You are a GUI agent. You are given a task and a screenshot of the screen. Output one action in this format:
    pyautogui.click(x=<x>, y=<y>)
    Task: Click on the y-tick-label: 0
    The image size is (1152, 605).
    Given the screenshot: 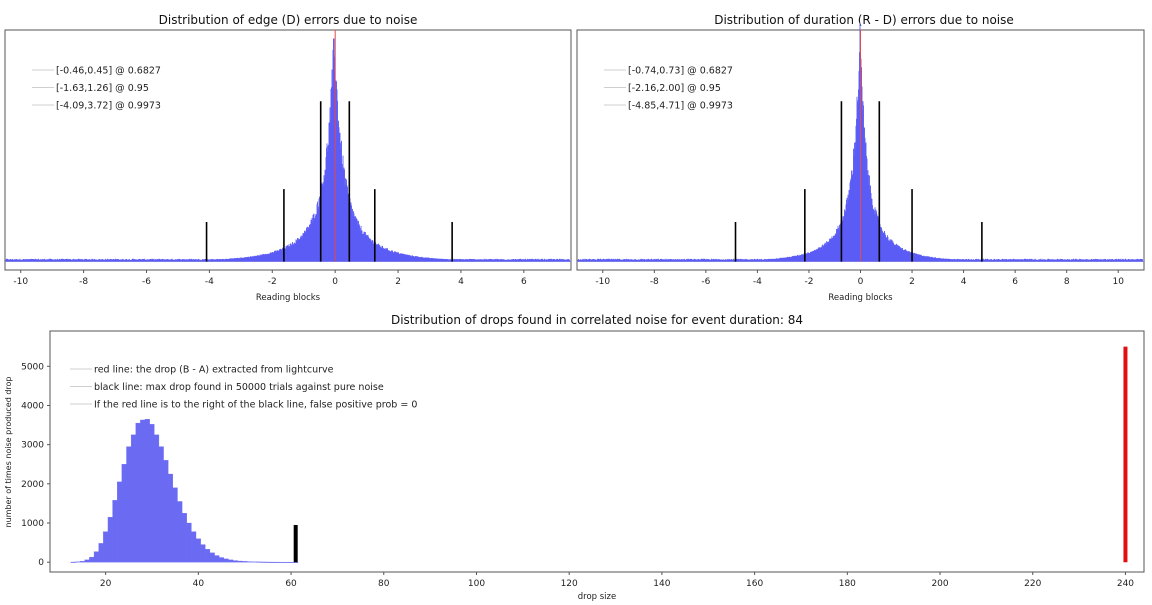 What is the action you would take?
    pyautogui.click(x=41, y=563)
    